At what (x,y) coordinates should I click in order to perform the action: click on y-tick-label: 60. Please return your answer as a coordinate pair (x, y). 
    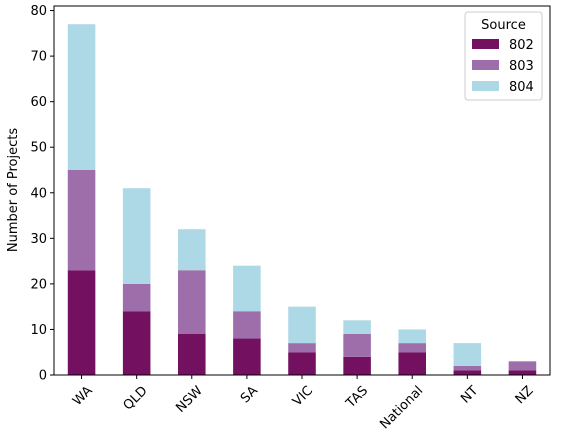
    Looking at the image, I should click on (38, 102).